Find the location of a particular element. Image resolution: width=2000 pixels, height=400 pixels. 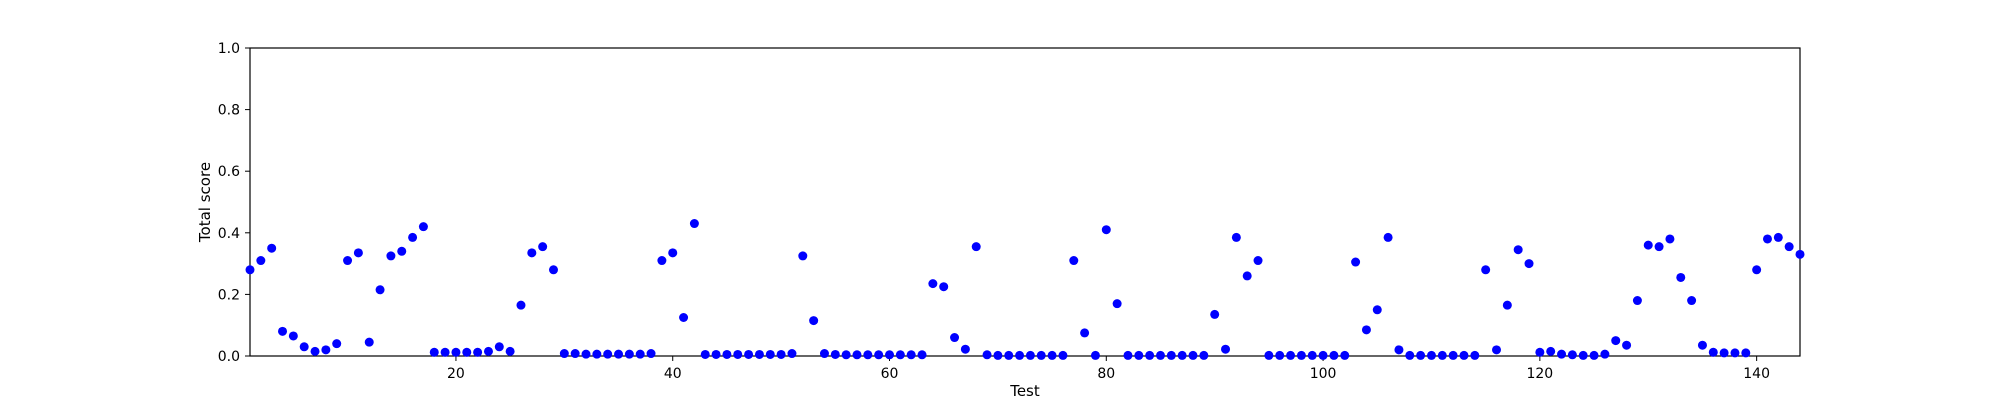

x-tick-label: 40 is located at coordinates (673, 374).